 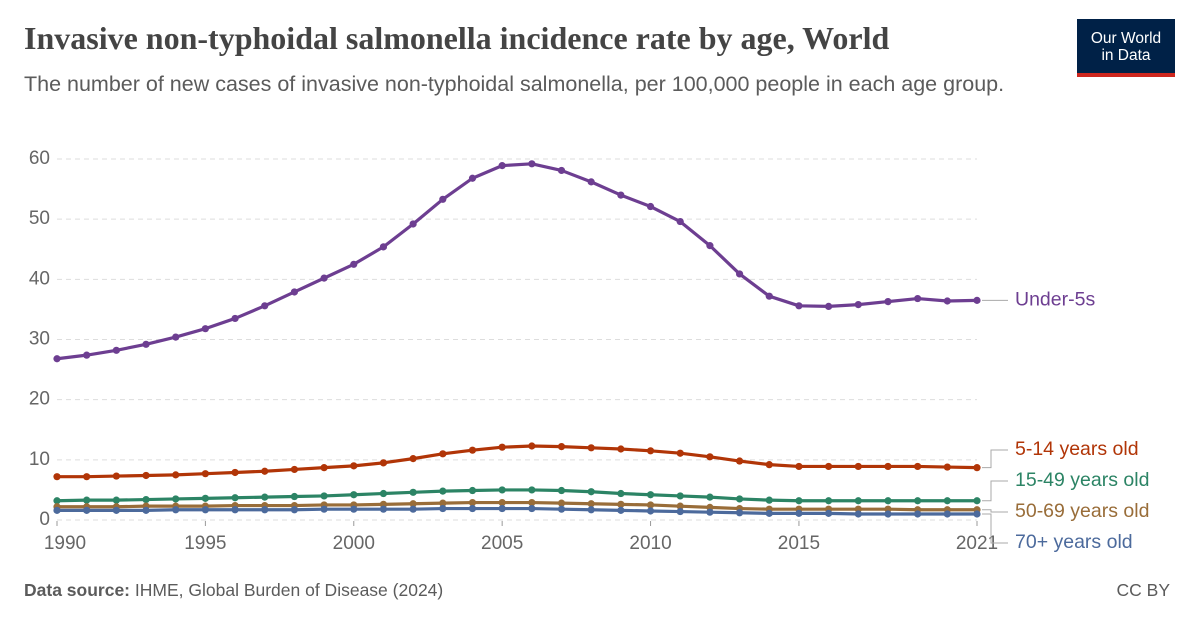 What do you see at coordinates (39, 339) in the screenshot?
I see `y-tick-label: 30` at bounding box center [39, 339].